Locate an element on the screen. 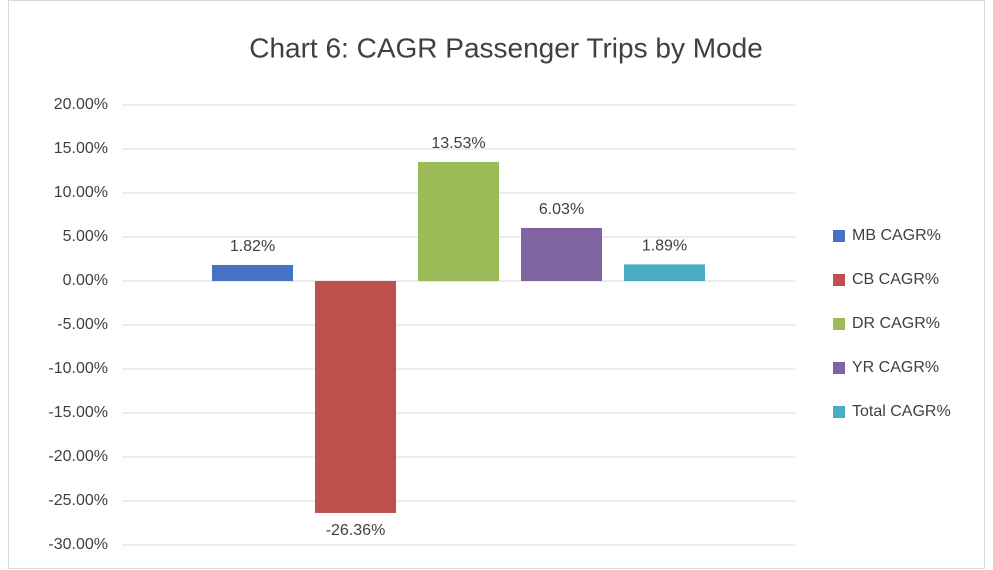 The width and height of the screenshot is (993, 570). legend-label: Total CAGR% is located at coordinates (901, 411).